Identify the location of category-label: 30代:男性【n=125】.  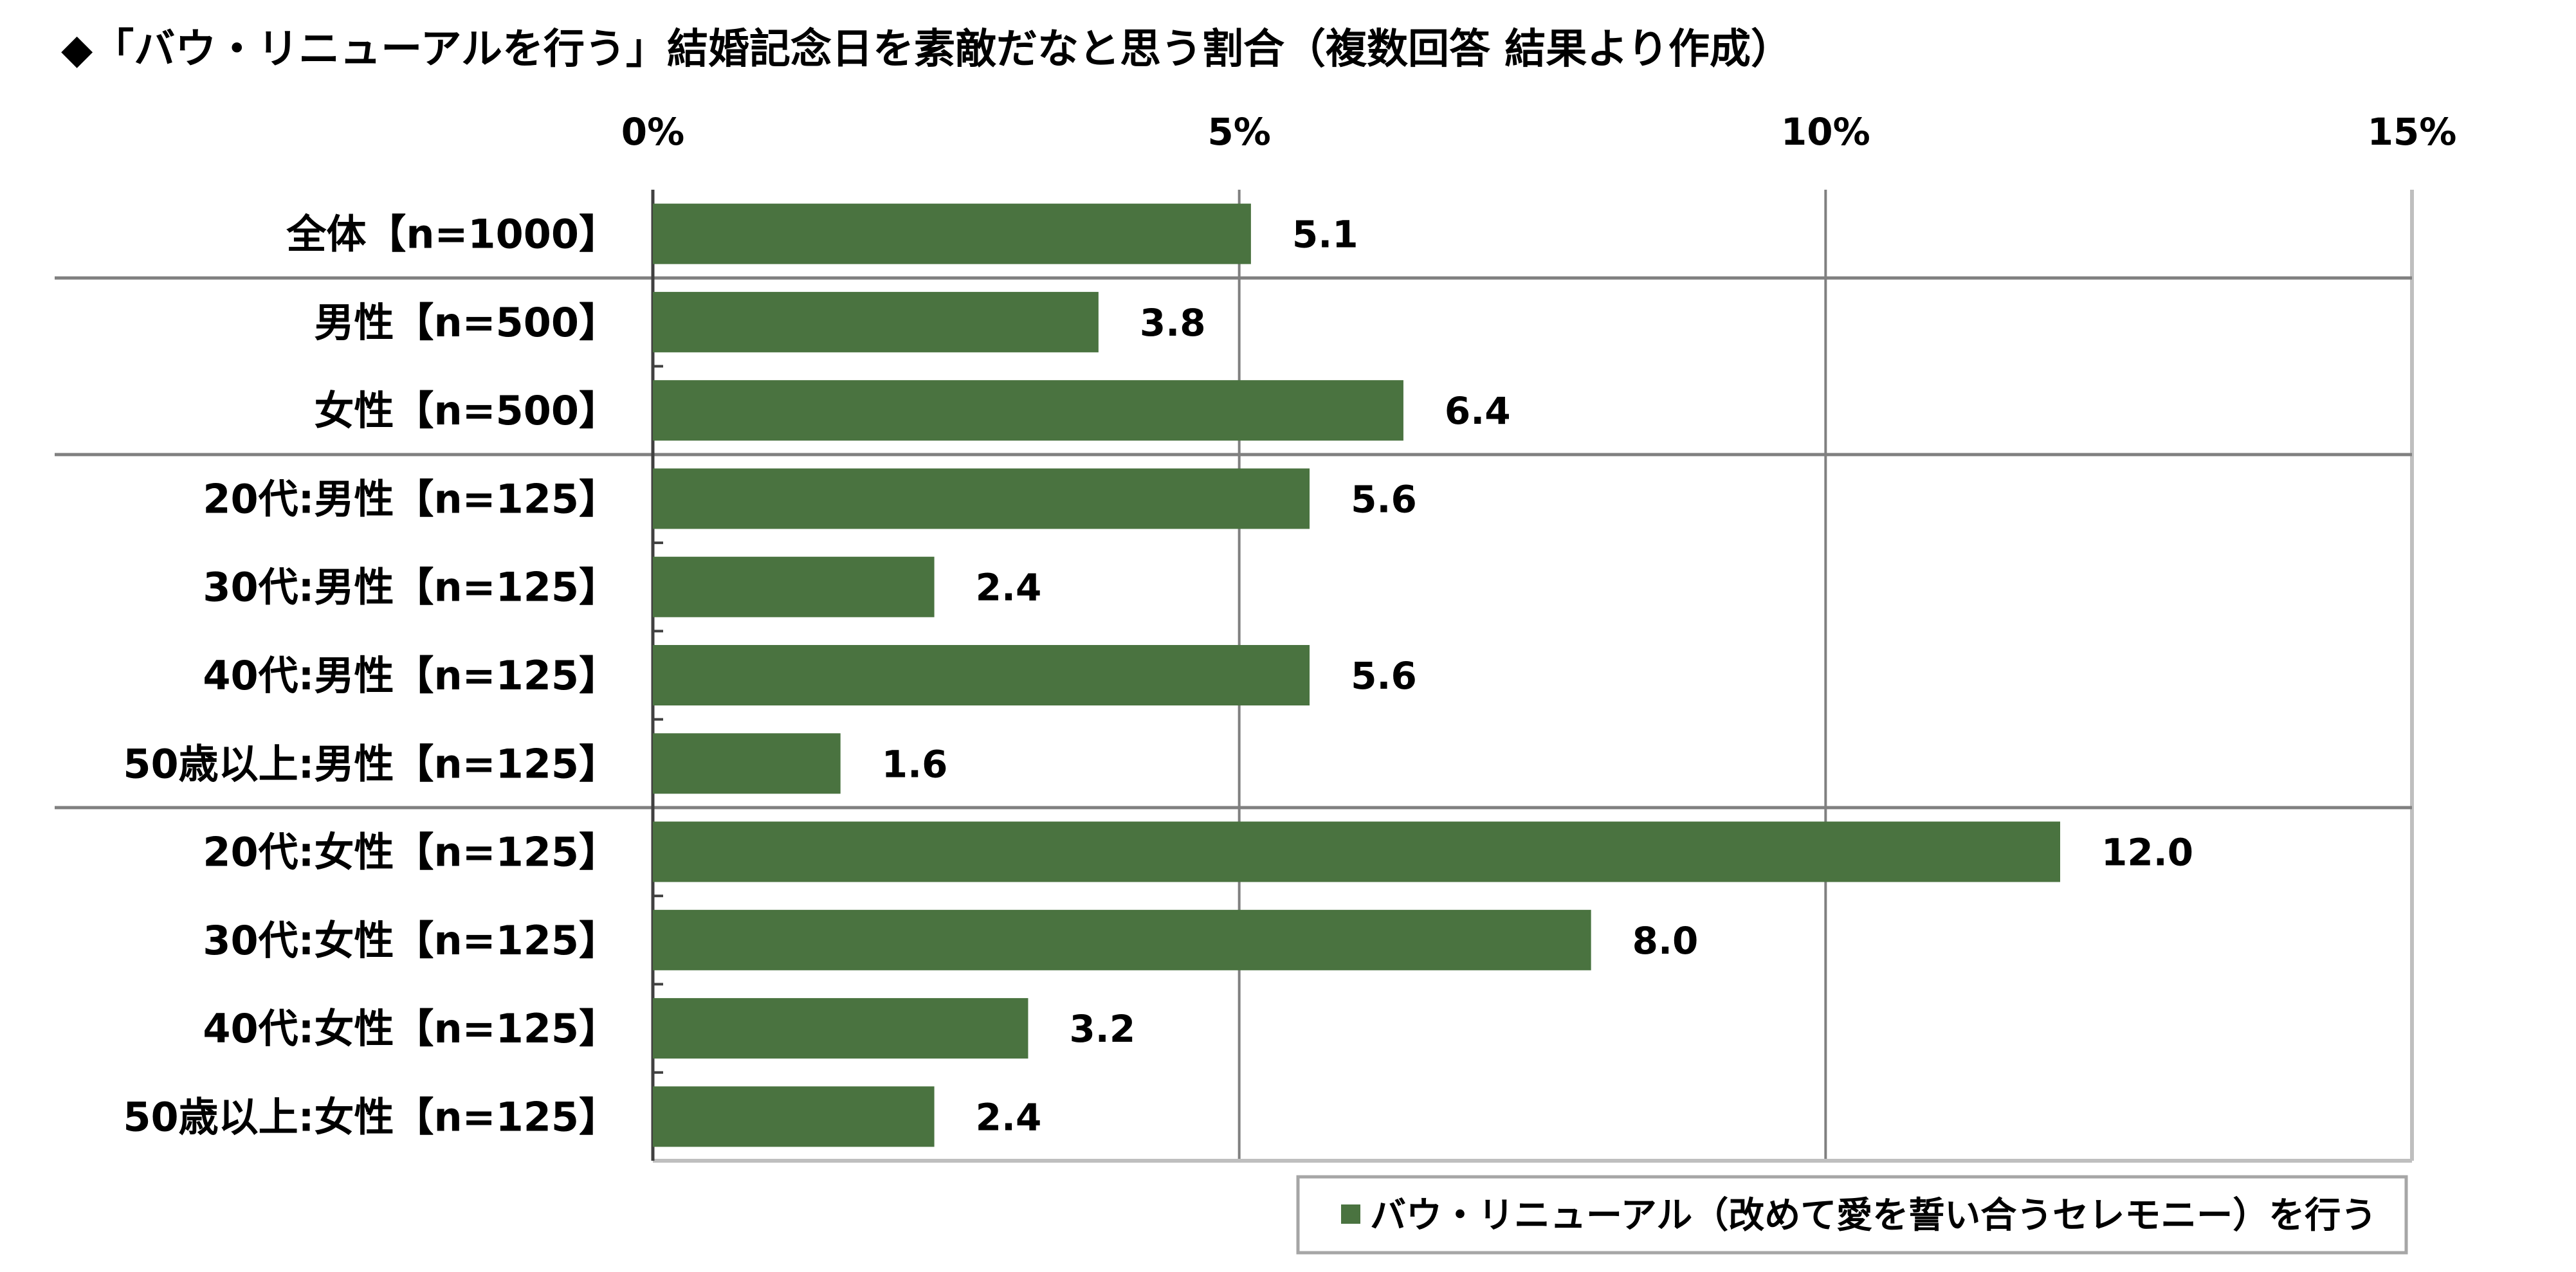
(411, 587).